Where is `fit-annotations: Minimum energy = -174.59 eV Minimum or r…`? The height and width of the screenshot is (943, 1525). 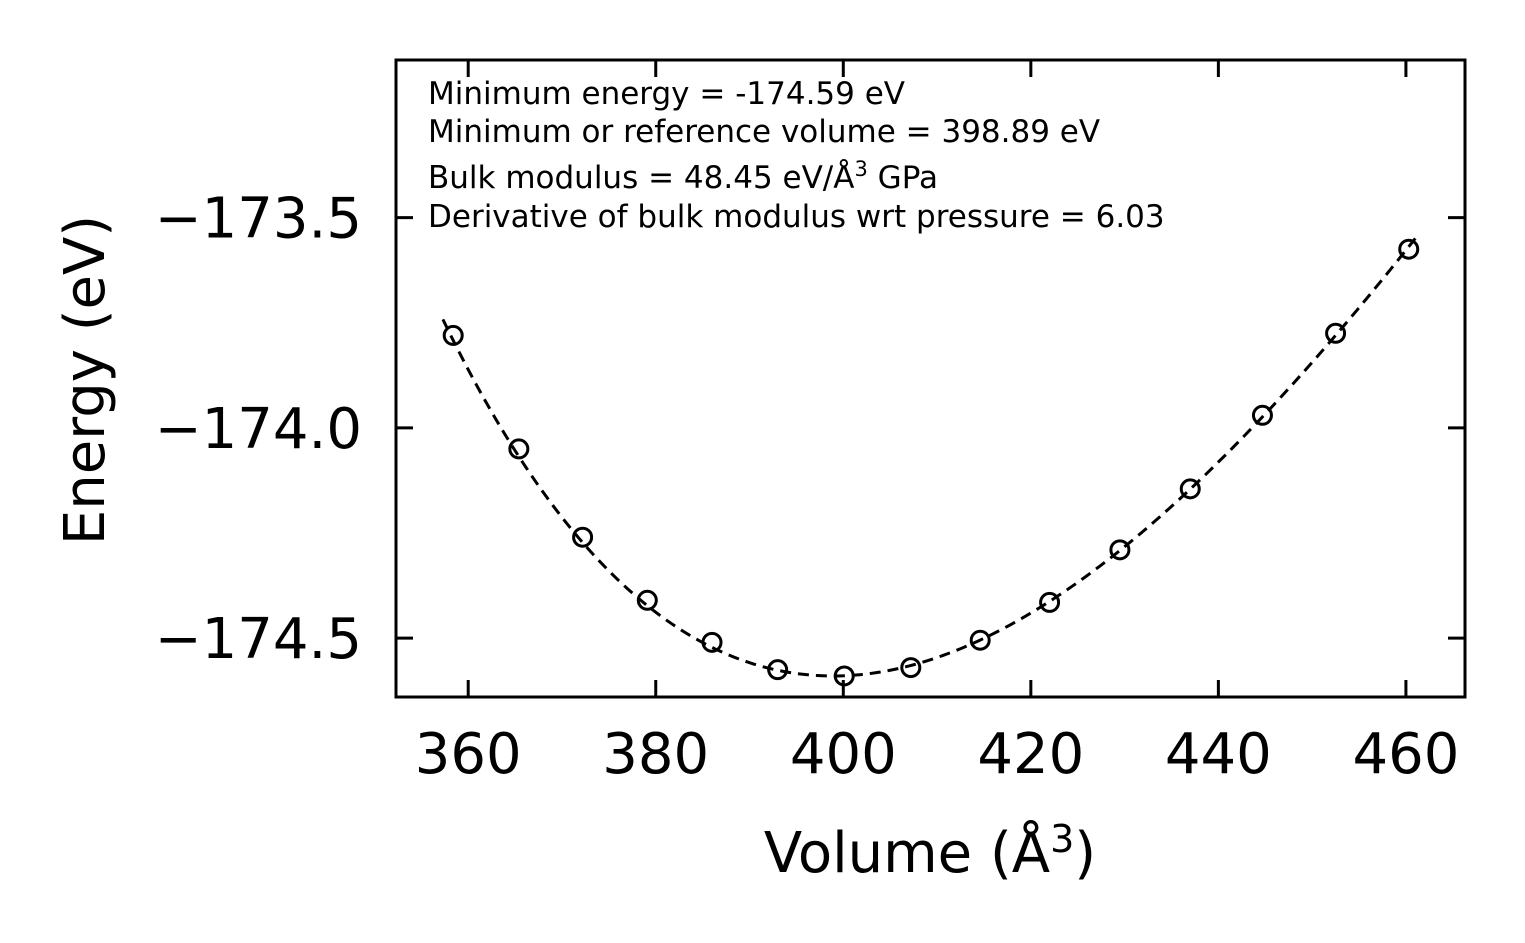
fit-annotations: Minimum energy = -174.59 eV Minimum or r… is located at coordinates (796, 155).